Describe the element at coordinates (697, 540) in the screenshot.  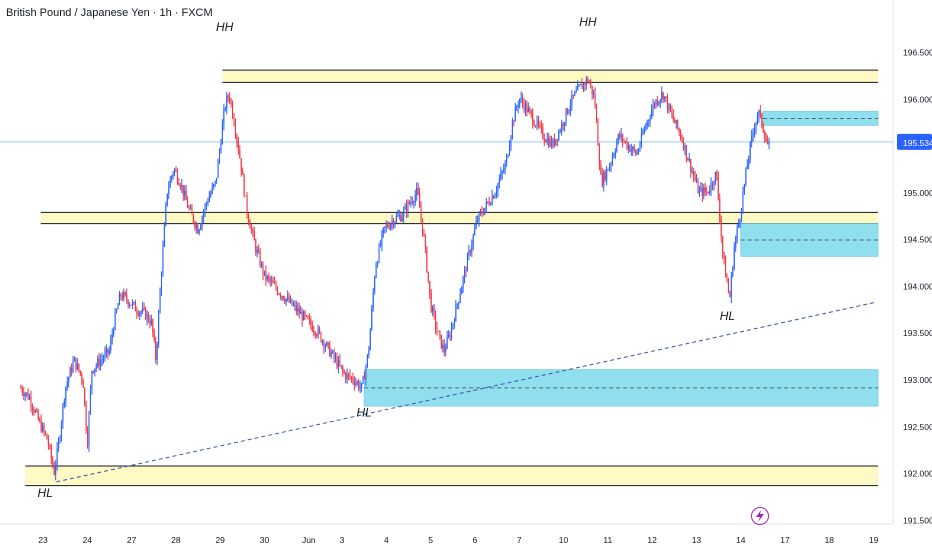
I see `time-tick-label: 13` at that location.